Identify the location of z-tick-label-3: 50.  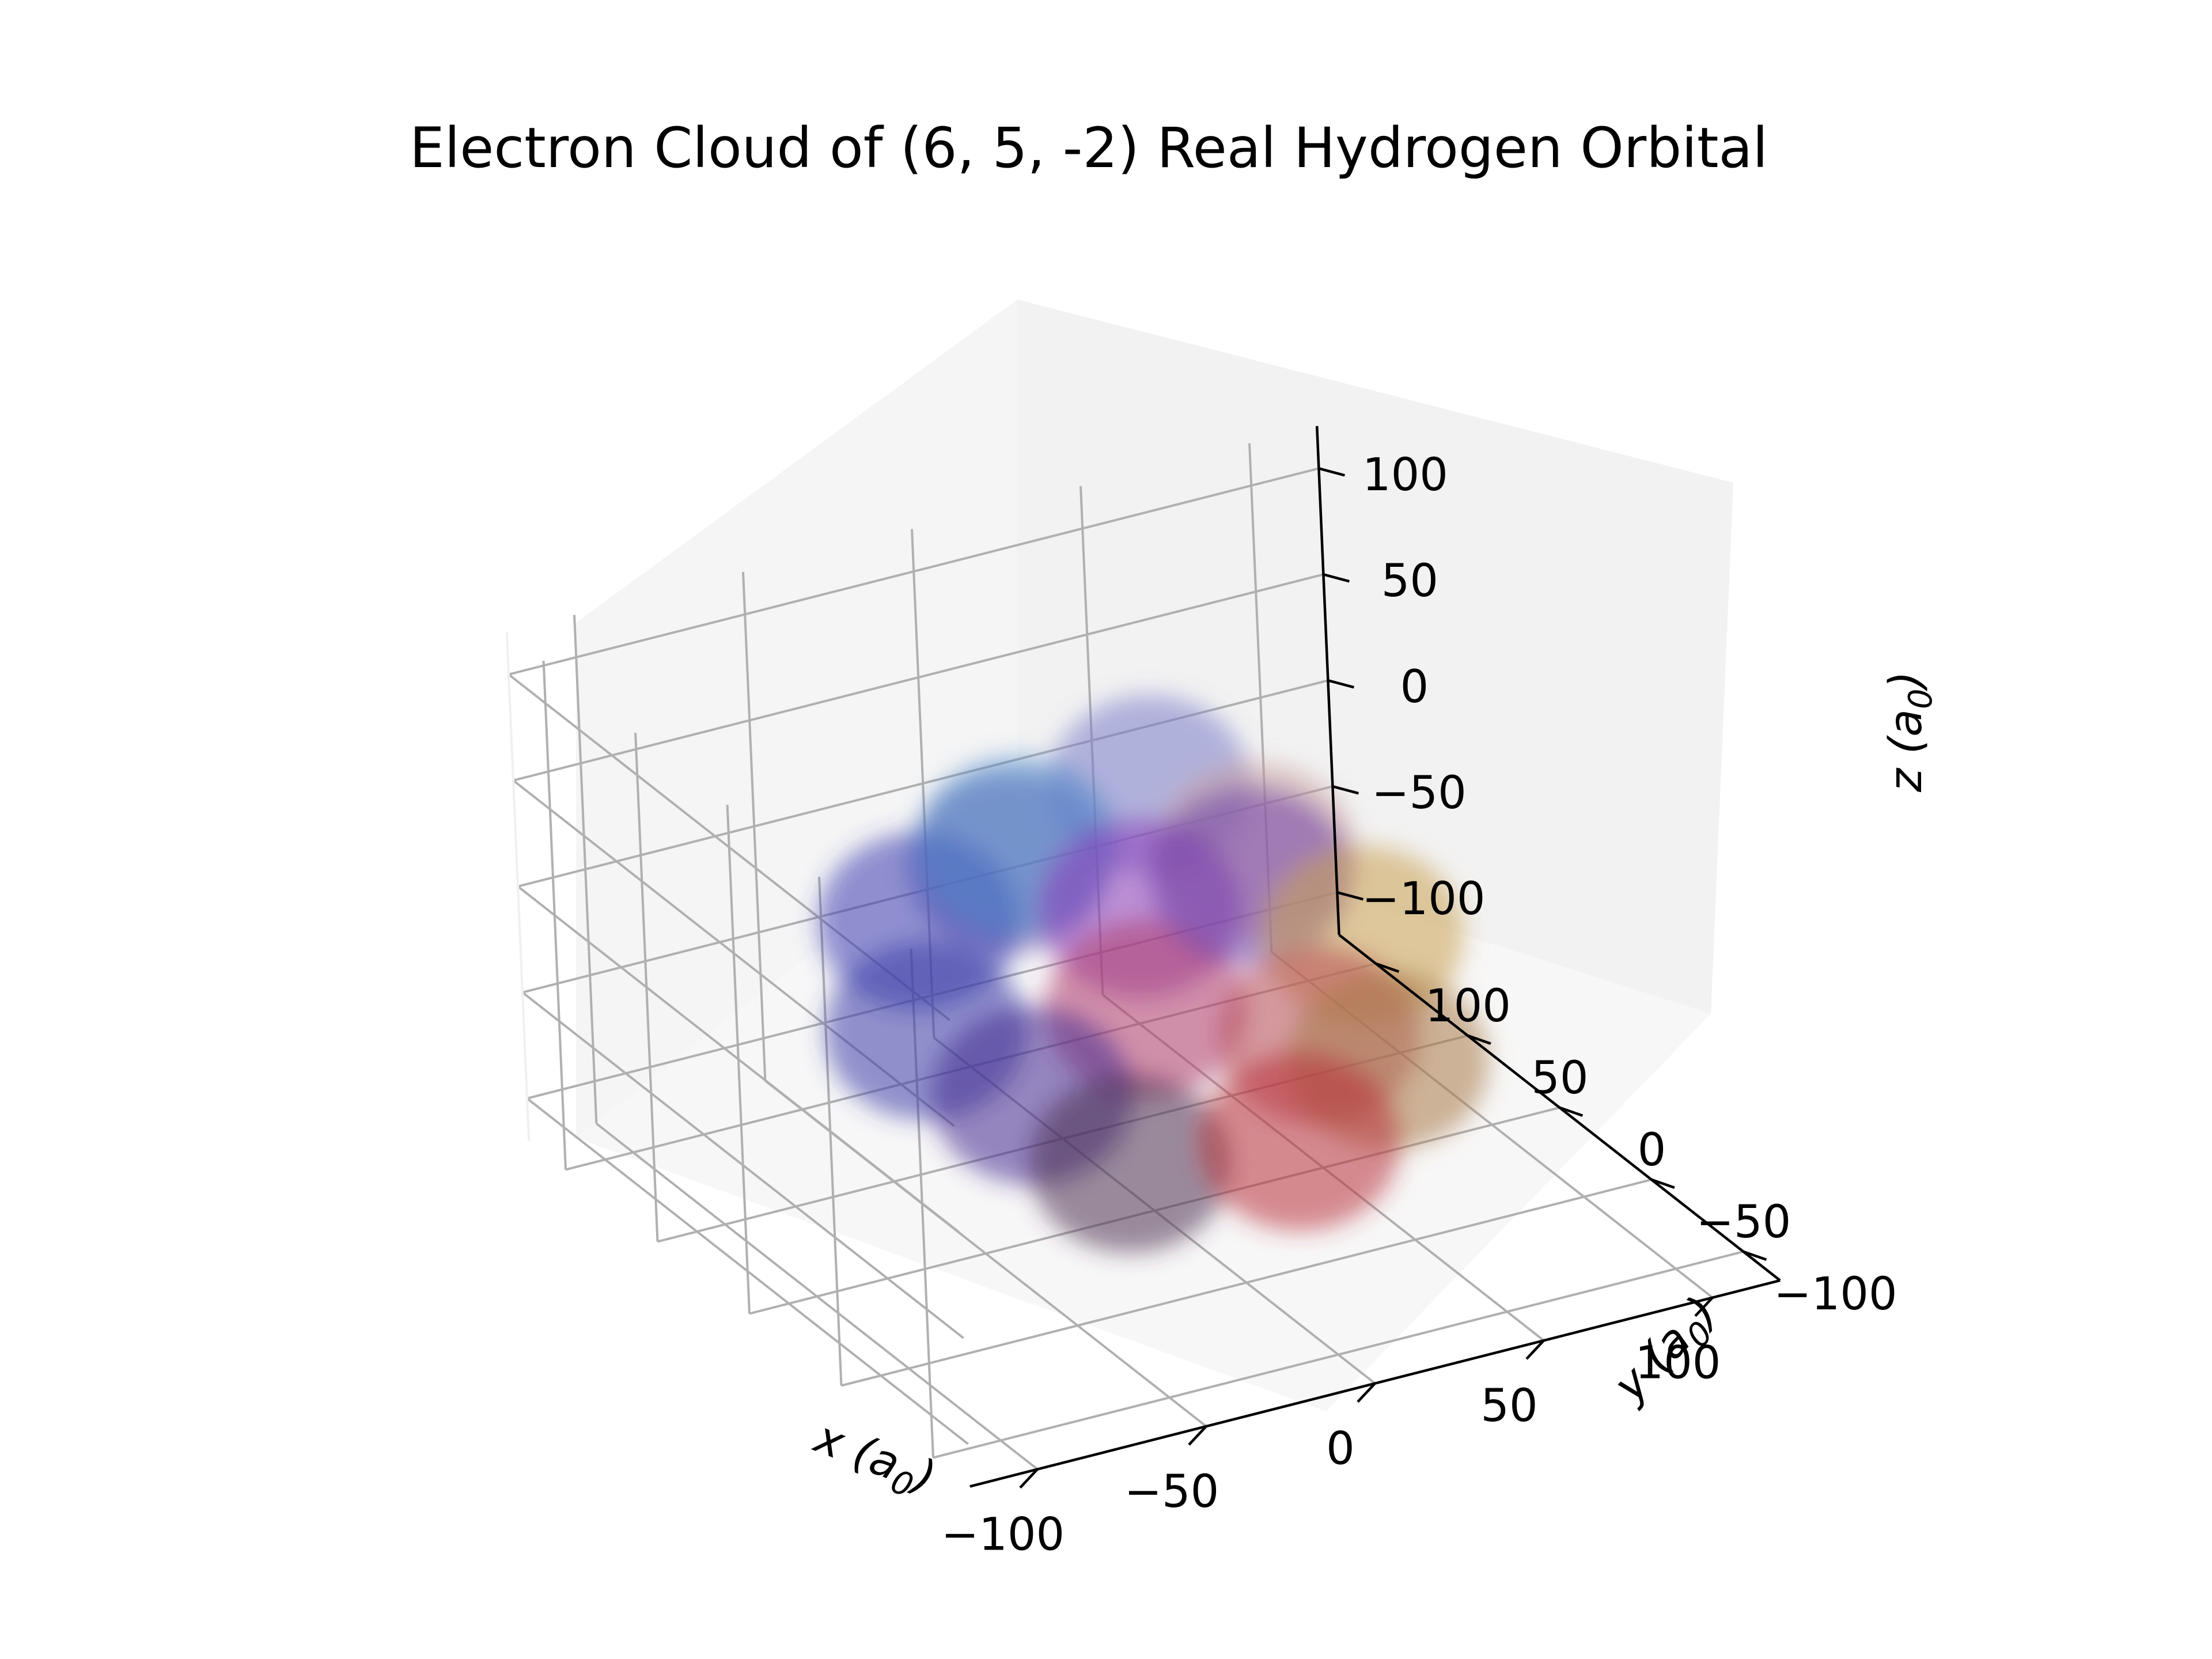
(1409, 581).